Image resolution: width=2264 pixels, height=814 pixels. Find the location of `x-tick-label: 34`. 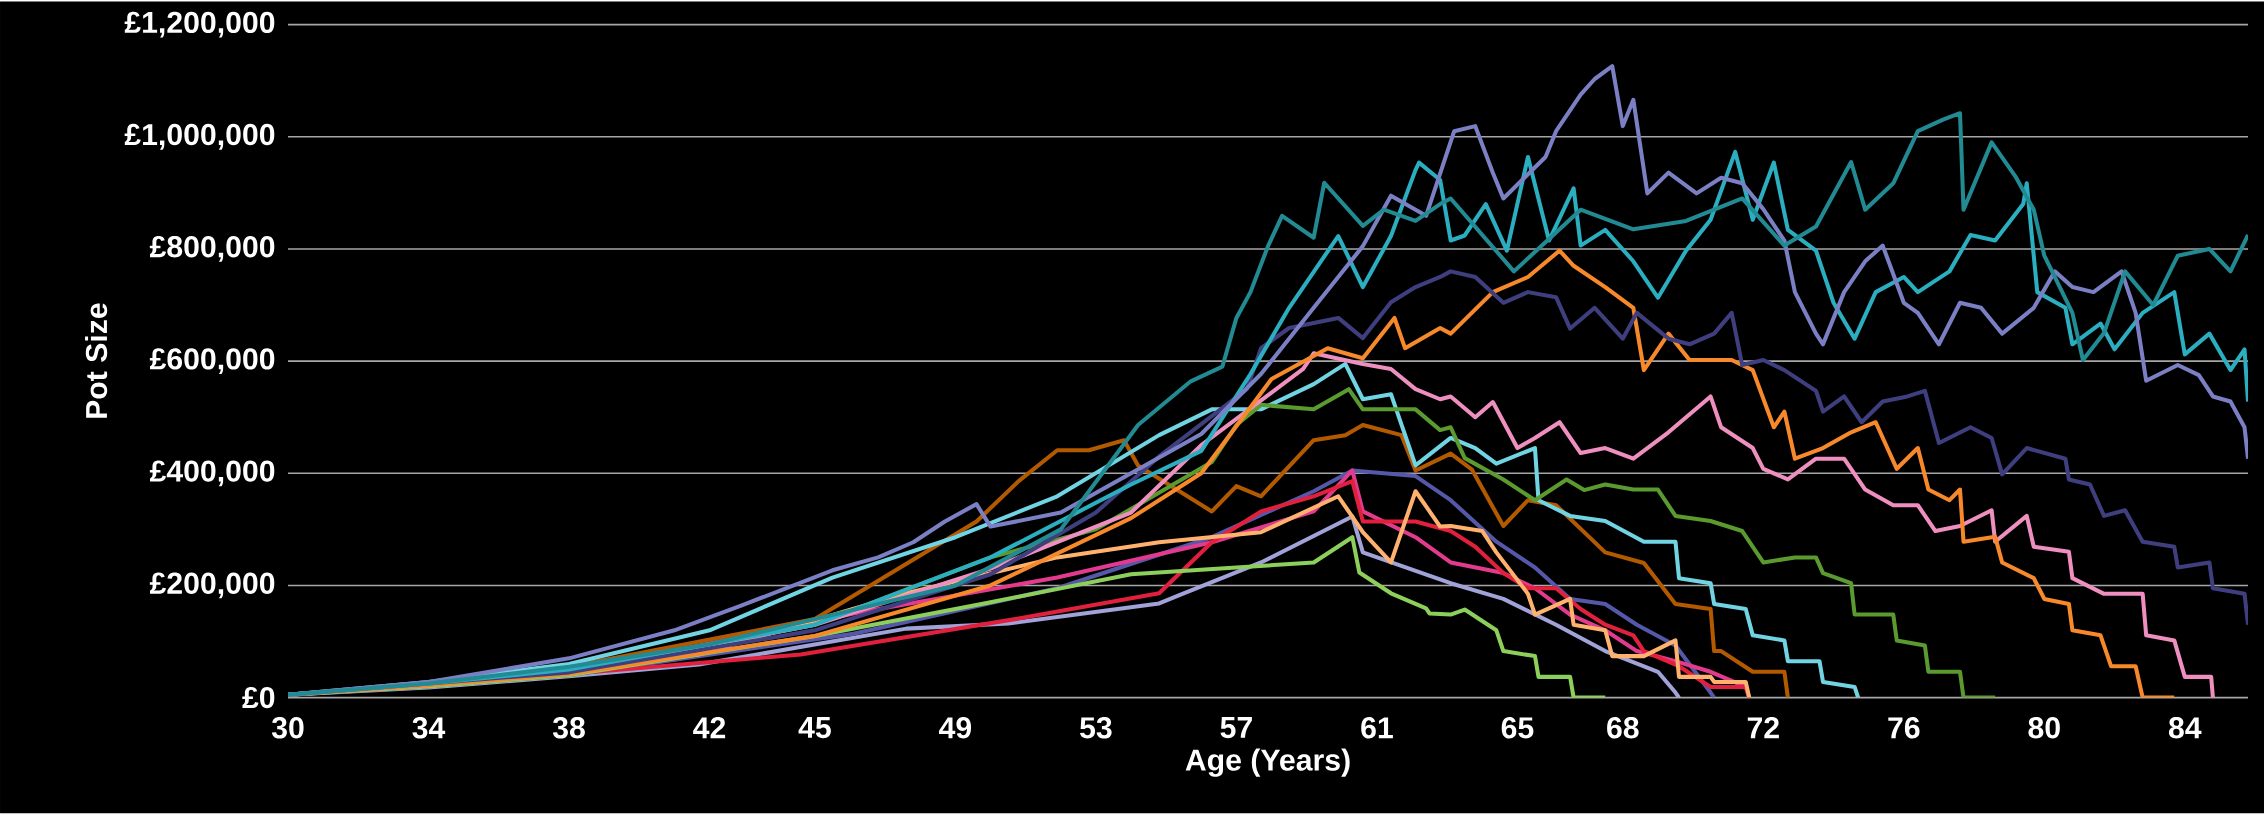

x-tick-label: 34 is located at coordinates (429, 728).